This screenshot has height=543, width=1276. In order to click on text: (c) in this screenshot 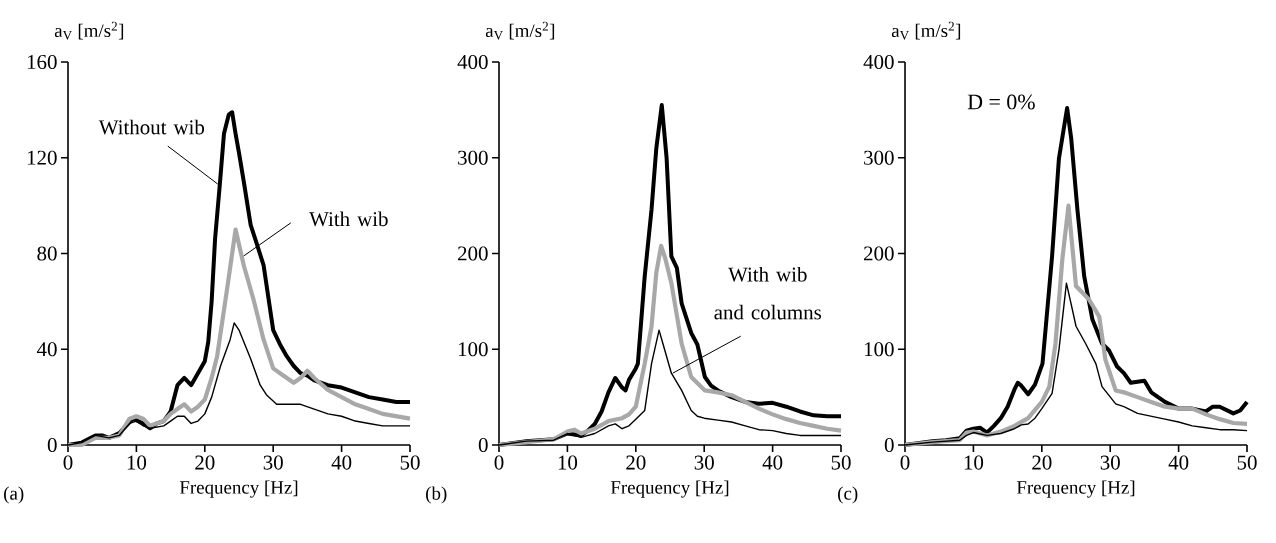, I will do `click(848, 495)`.